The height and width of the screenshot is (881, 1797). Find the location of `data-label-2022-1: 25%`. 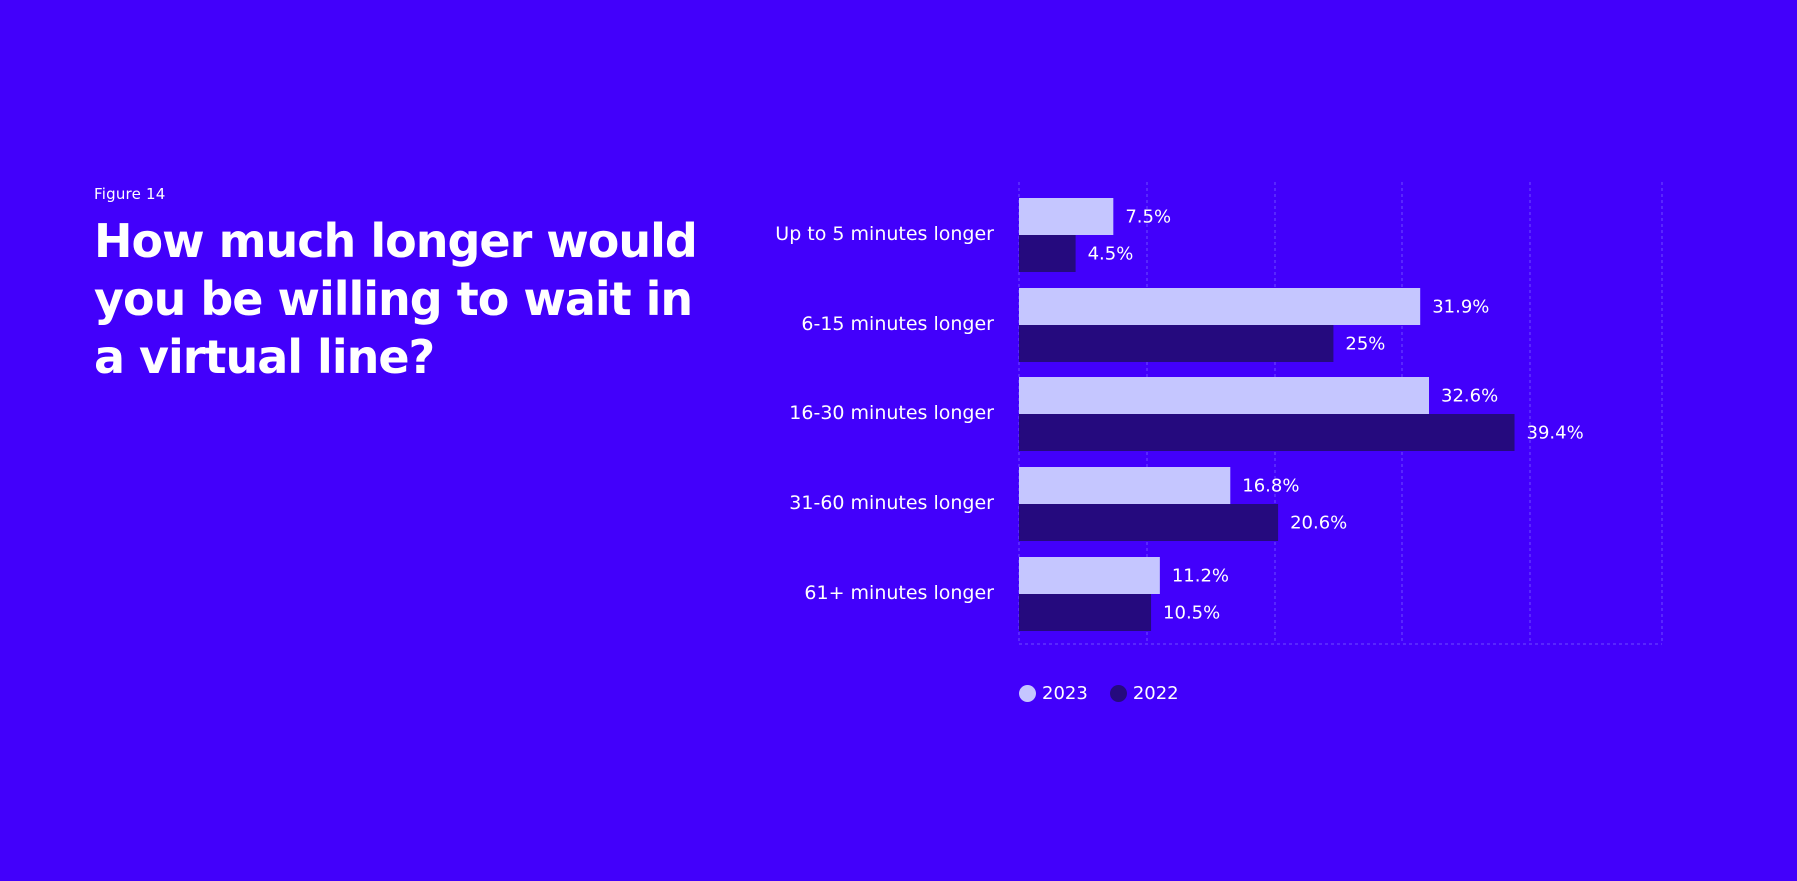

data-label-2022-1: 25% is located at coordinates (1365, 344).